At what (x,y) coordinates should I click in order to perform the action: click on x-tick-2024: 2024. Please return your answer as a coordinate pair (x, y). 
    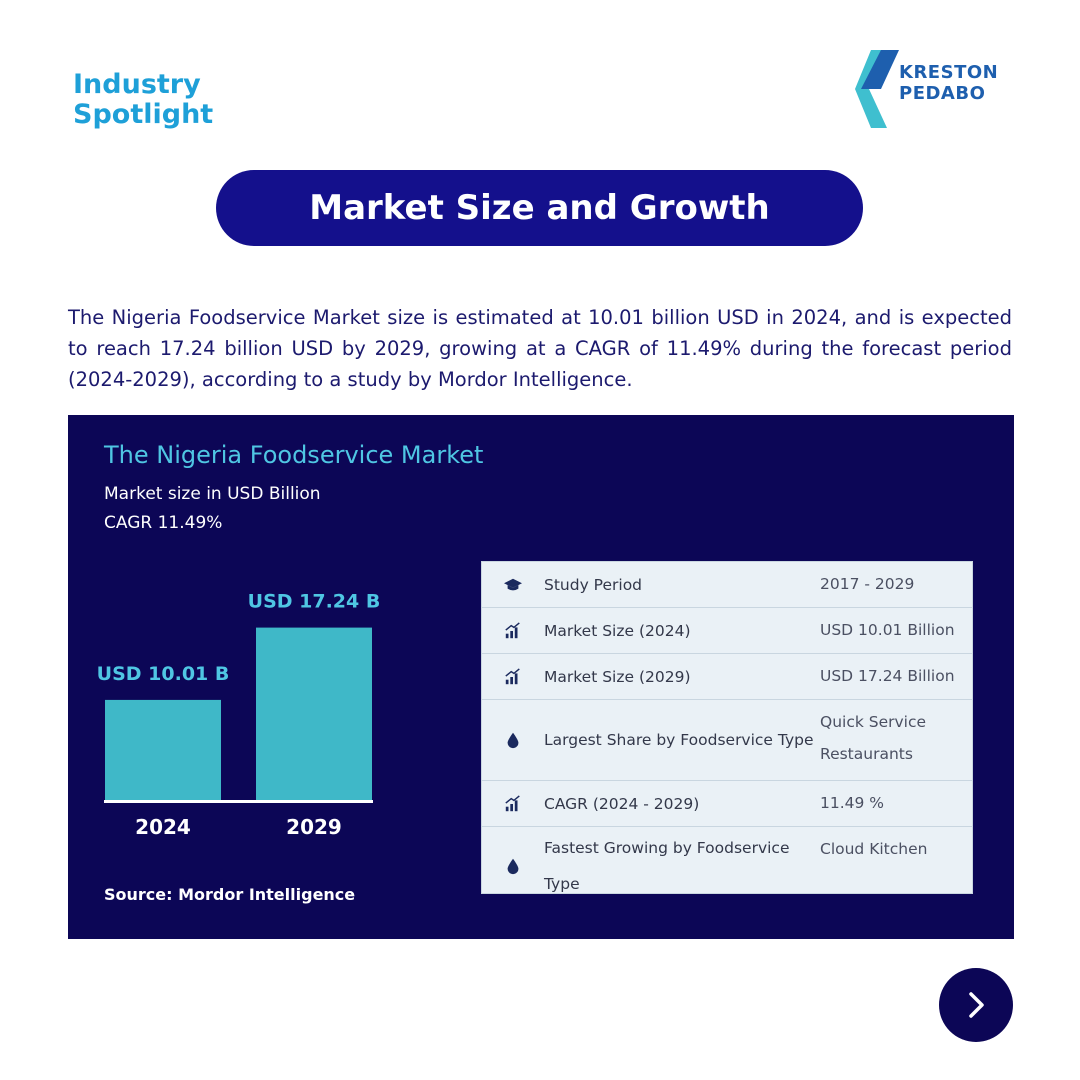
    Looking at the image, I should click on (163, 827).